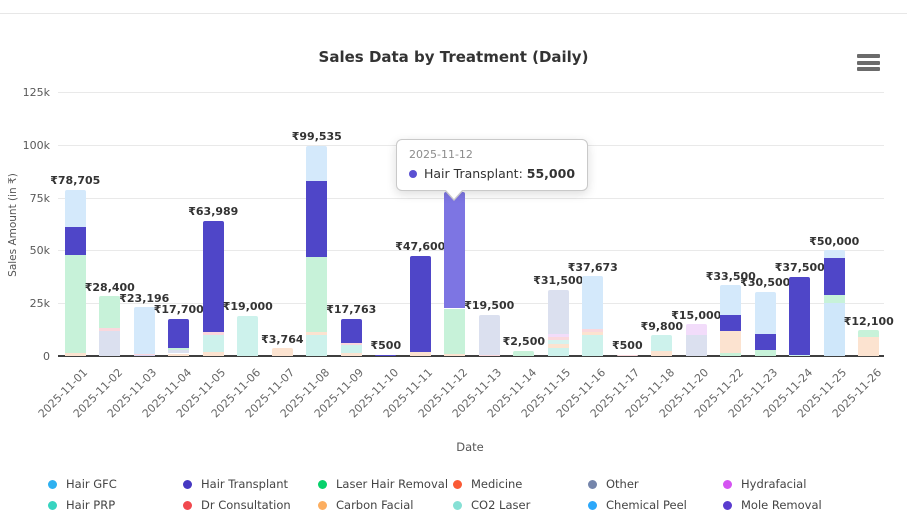 The image size is (907, 517). What do you see at coordinates (247, 307) in the screenshot?
I see `bar-total-label: ₹19,000` at bounding box center [247, 307].